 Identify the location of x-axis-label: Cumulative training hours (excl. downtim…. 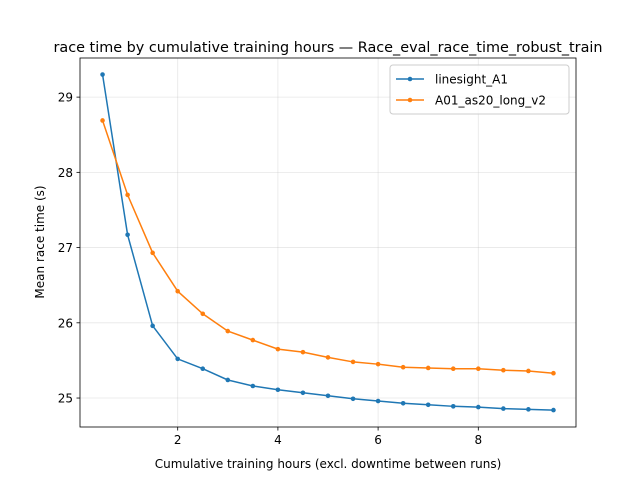
(328, 464).